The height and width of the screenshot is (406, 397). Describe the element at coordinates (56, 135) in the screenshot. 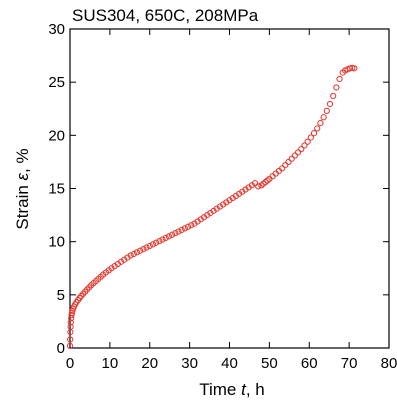

I see `y-tick-label: 20` at that location.